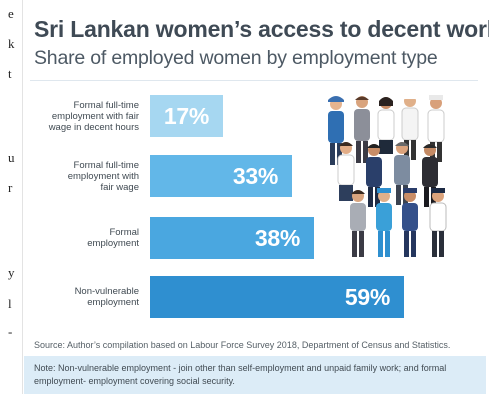 The image size is (489, 394). What do you see at coordinates (277, 238) in the screenshot?
I see `data-label: 38%` at bounding box center [277, 238].